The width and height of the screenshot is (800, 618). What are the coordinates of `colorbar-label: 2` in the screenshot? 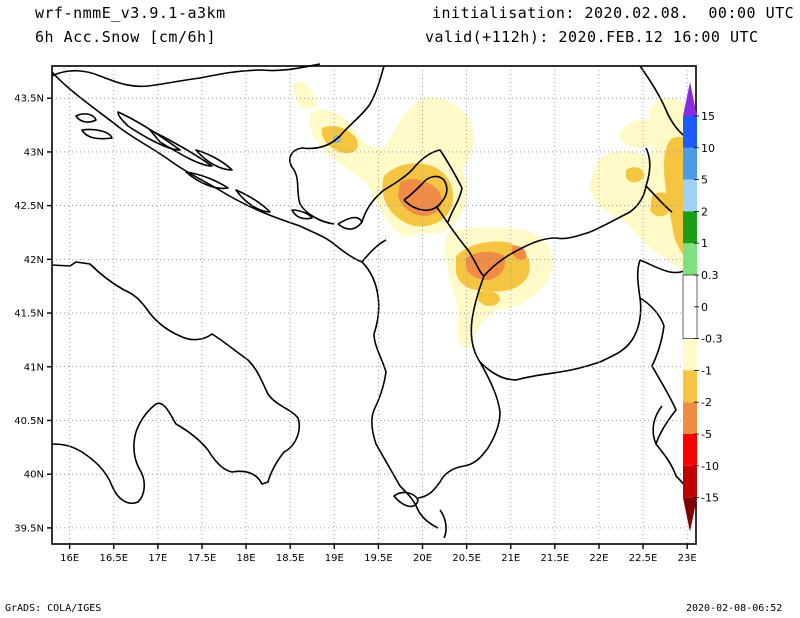 It's located at (704, 211).